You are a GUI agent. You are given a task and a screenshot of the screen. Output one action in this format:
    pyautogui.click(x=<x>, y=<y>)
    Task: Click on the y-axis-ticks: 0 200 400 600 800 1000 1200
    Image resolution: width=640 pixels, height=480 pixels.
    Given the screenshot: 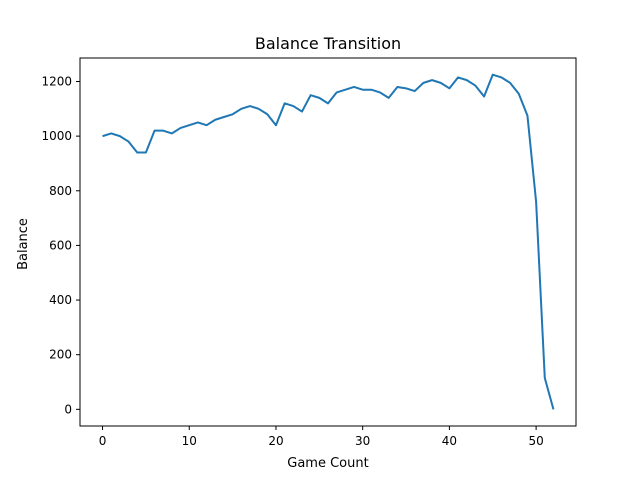 What is the action you would take?
    pyautogui.click(x=60, y=245)
    